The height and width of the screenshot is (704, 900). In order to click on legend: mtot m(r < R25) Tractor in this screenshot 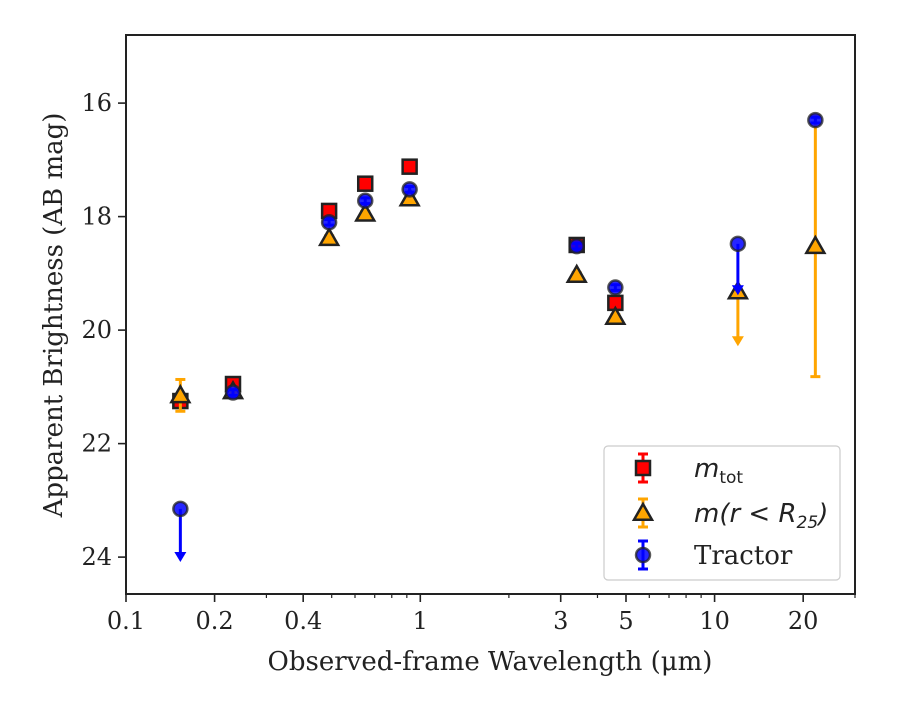, I will do `click(722, 513)`.